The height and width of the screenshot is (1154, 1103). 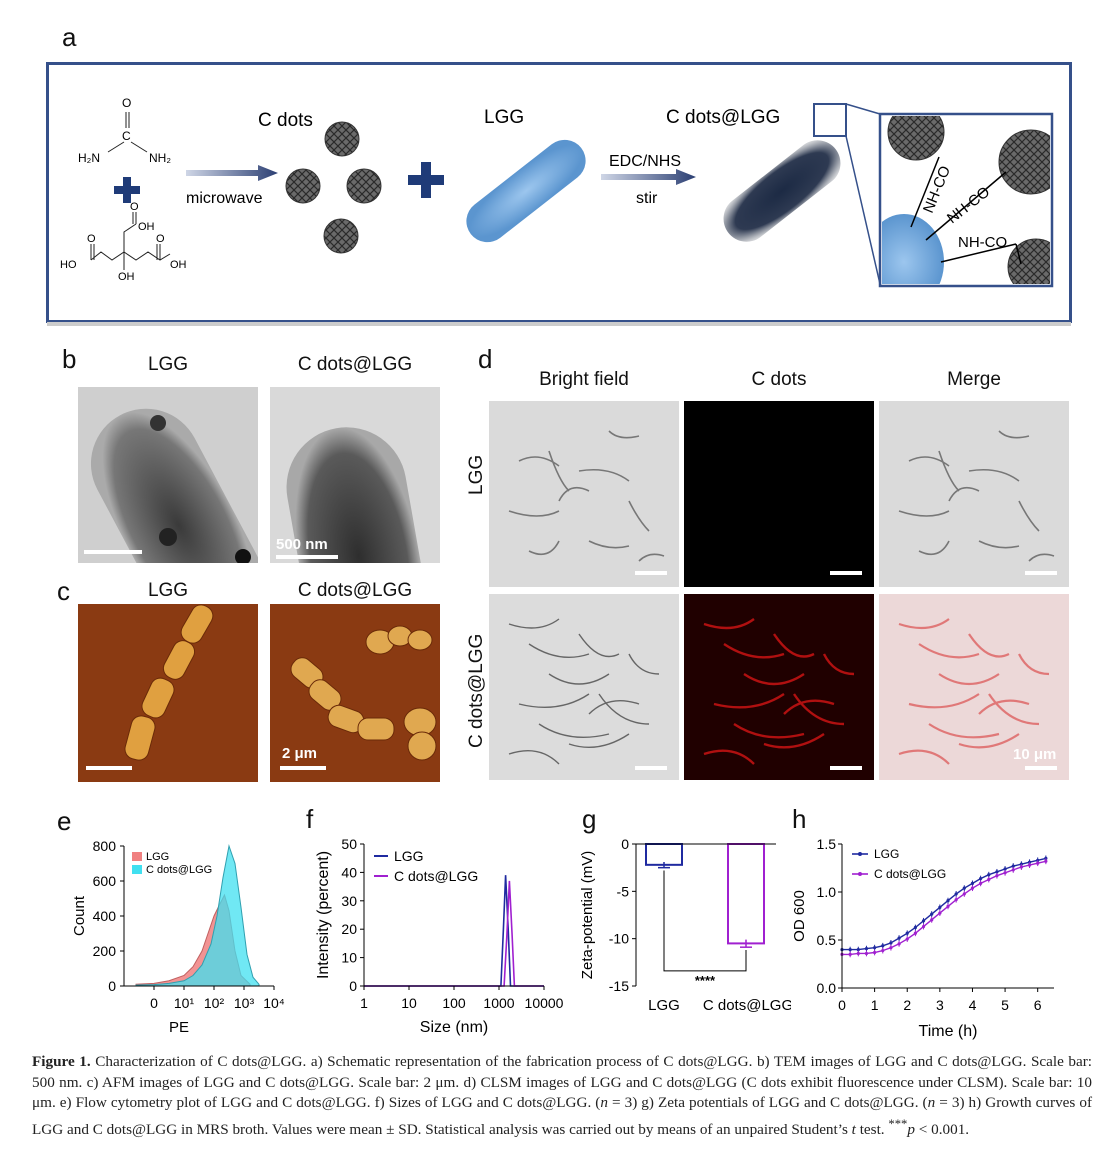 What do you see at coordinates (349, 929) in the screenshot?
I see `f-ytick-label: 20` at bounding box center [349, 929].